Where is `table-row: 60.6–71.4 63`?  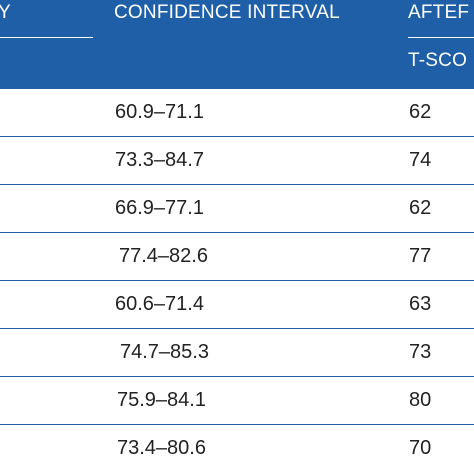
table-row: 60.6–71.4 63 is located at coordinates (237, 305).